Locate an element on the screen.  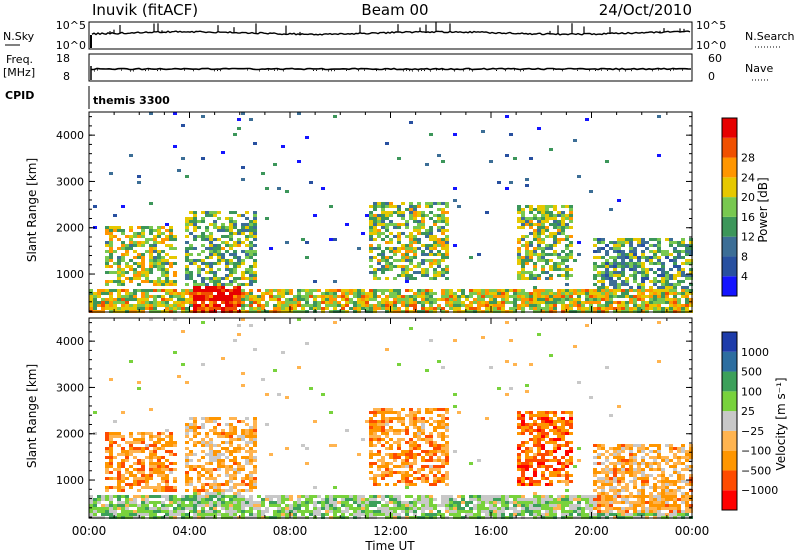
nsky-tick-bottom: 10^0 is located at coordinates (71, 45).